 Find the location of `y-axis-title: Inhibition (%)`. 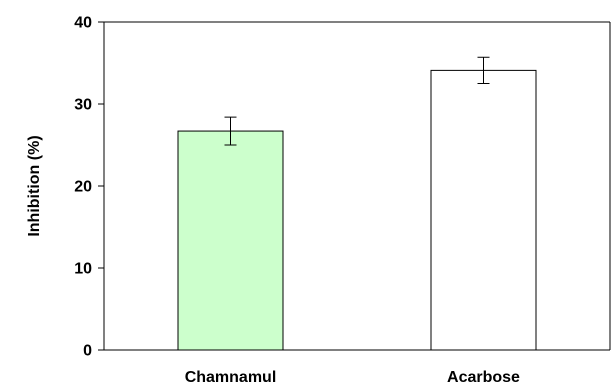

y-axis-title: Inhibition (%) is located at coordinates (34, 185).